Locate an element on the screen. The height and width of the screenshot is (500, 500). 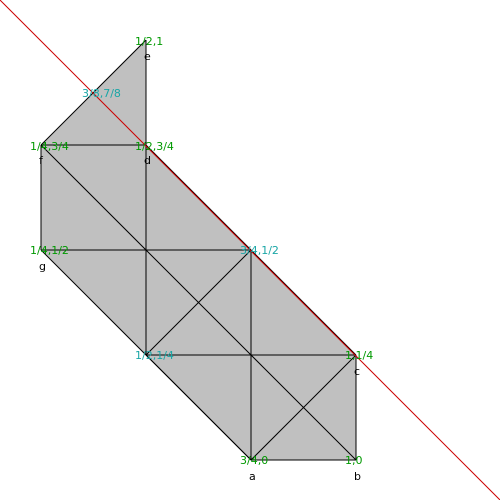
vertex-label-a: a is located at coordinates (252, 476).